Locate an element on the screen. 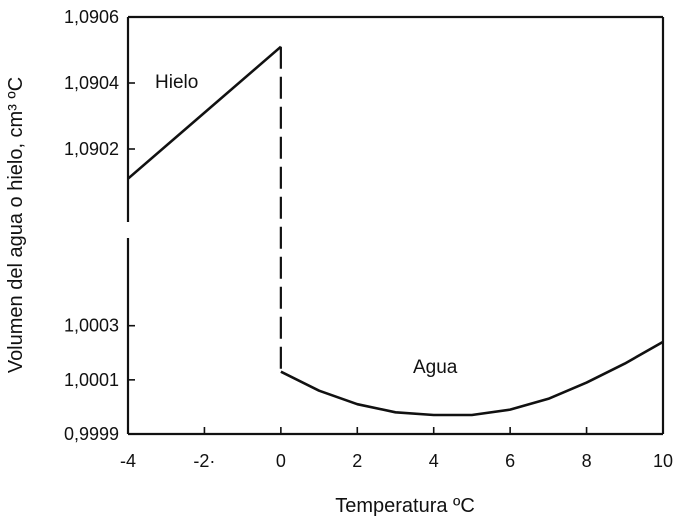 This screenshot has width=677, height=527. x-axis-label: Temperatura ºC is located at coordinates (405, 506).